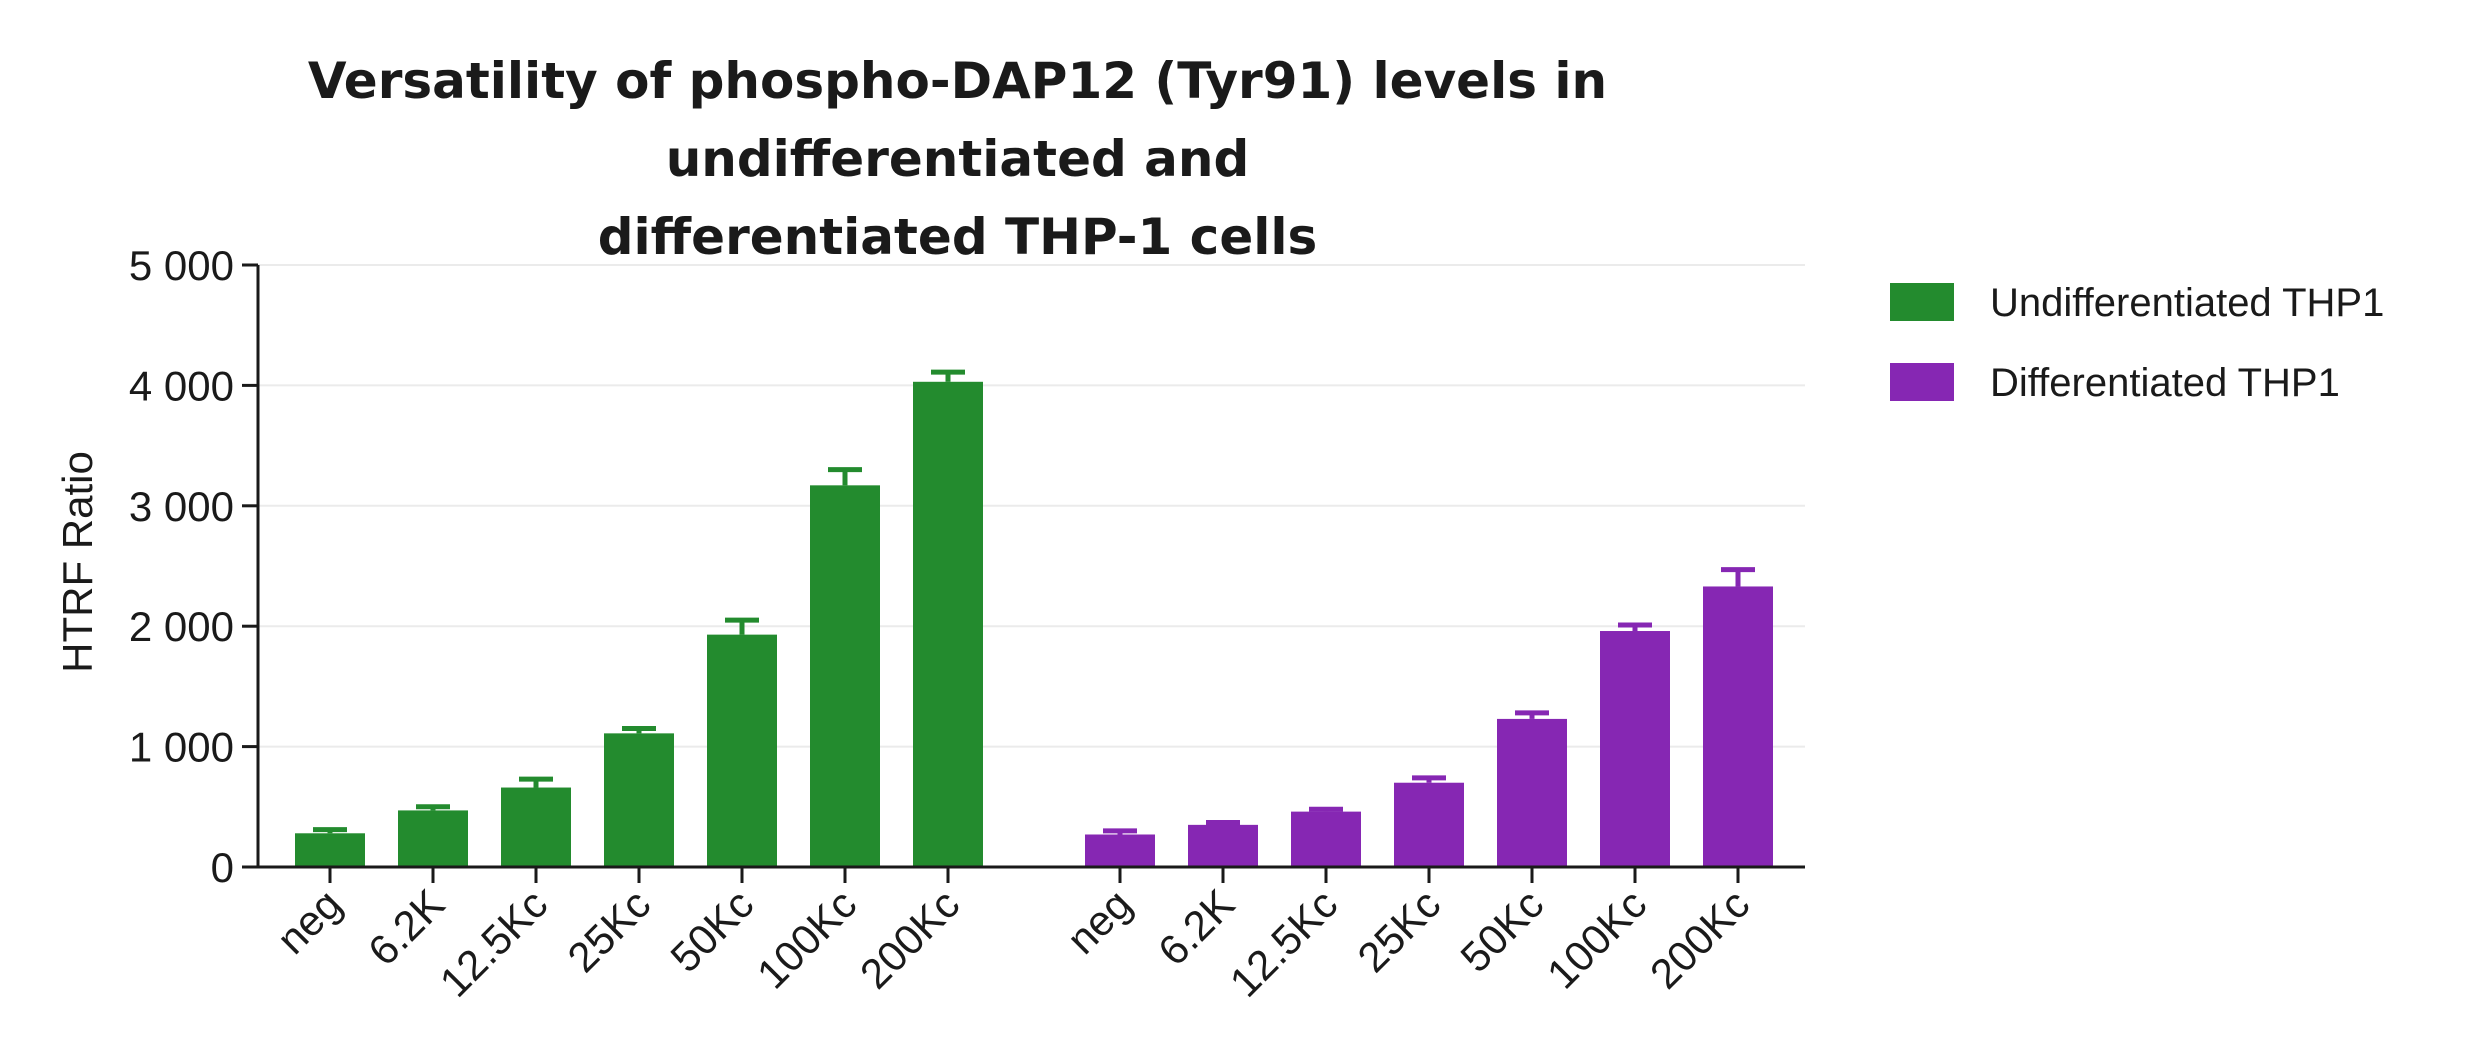  I want to click on y-ticks: 0 1 000 2 000 3 000 4 000 5 000, so click(193, 566).